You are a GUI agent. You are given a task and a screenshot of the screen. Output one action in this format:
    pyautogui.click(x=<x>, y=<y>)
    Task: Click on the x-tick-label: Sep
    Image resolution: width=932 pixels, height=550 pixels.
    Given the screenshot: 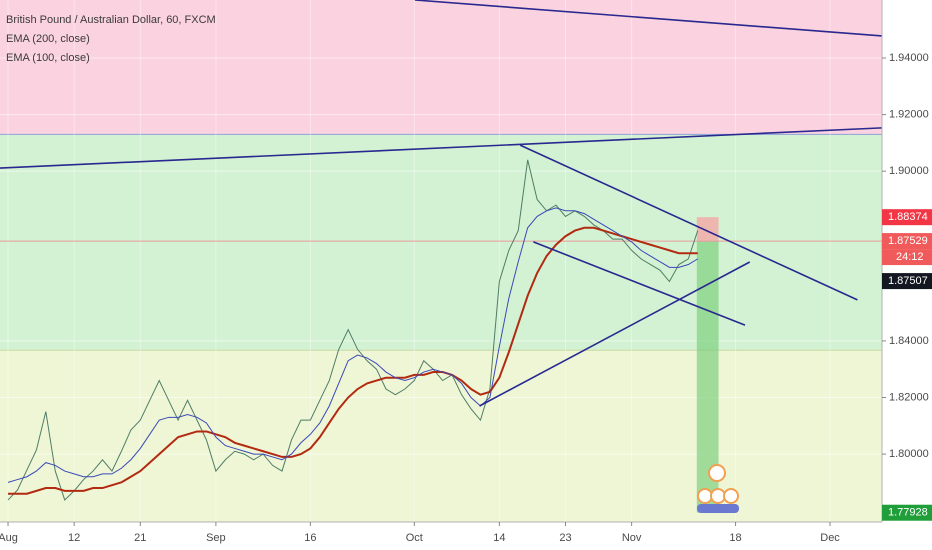 What is the action you would take?
    pyautogui.click(x=216, y=538)
    